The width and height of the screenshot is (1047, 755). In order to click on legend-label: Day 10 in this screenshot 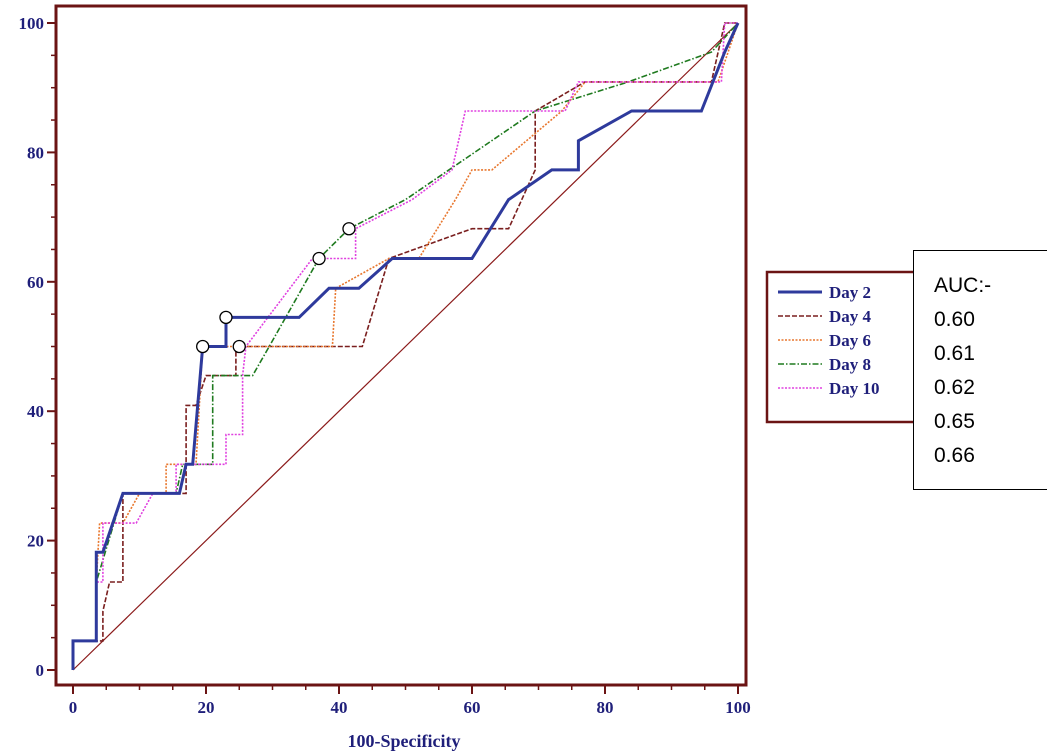, I will do `click(854, 388)`.